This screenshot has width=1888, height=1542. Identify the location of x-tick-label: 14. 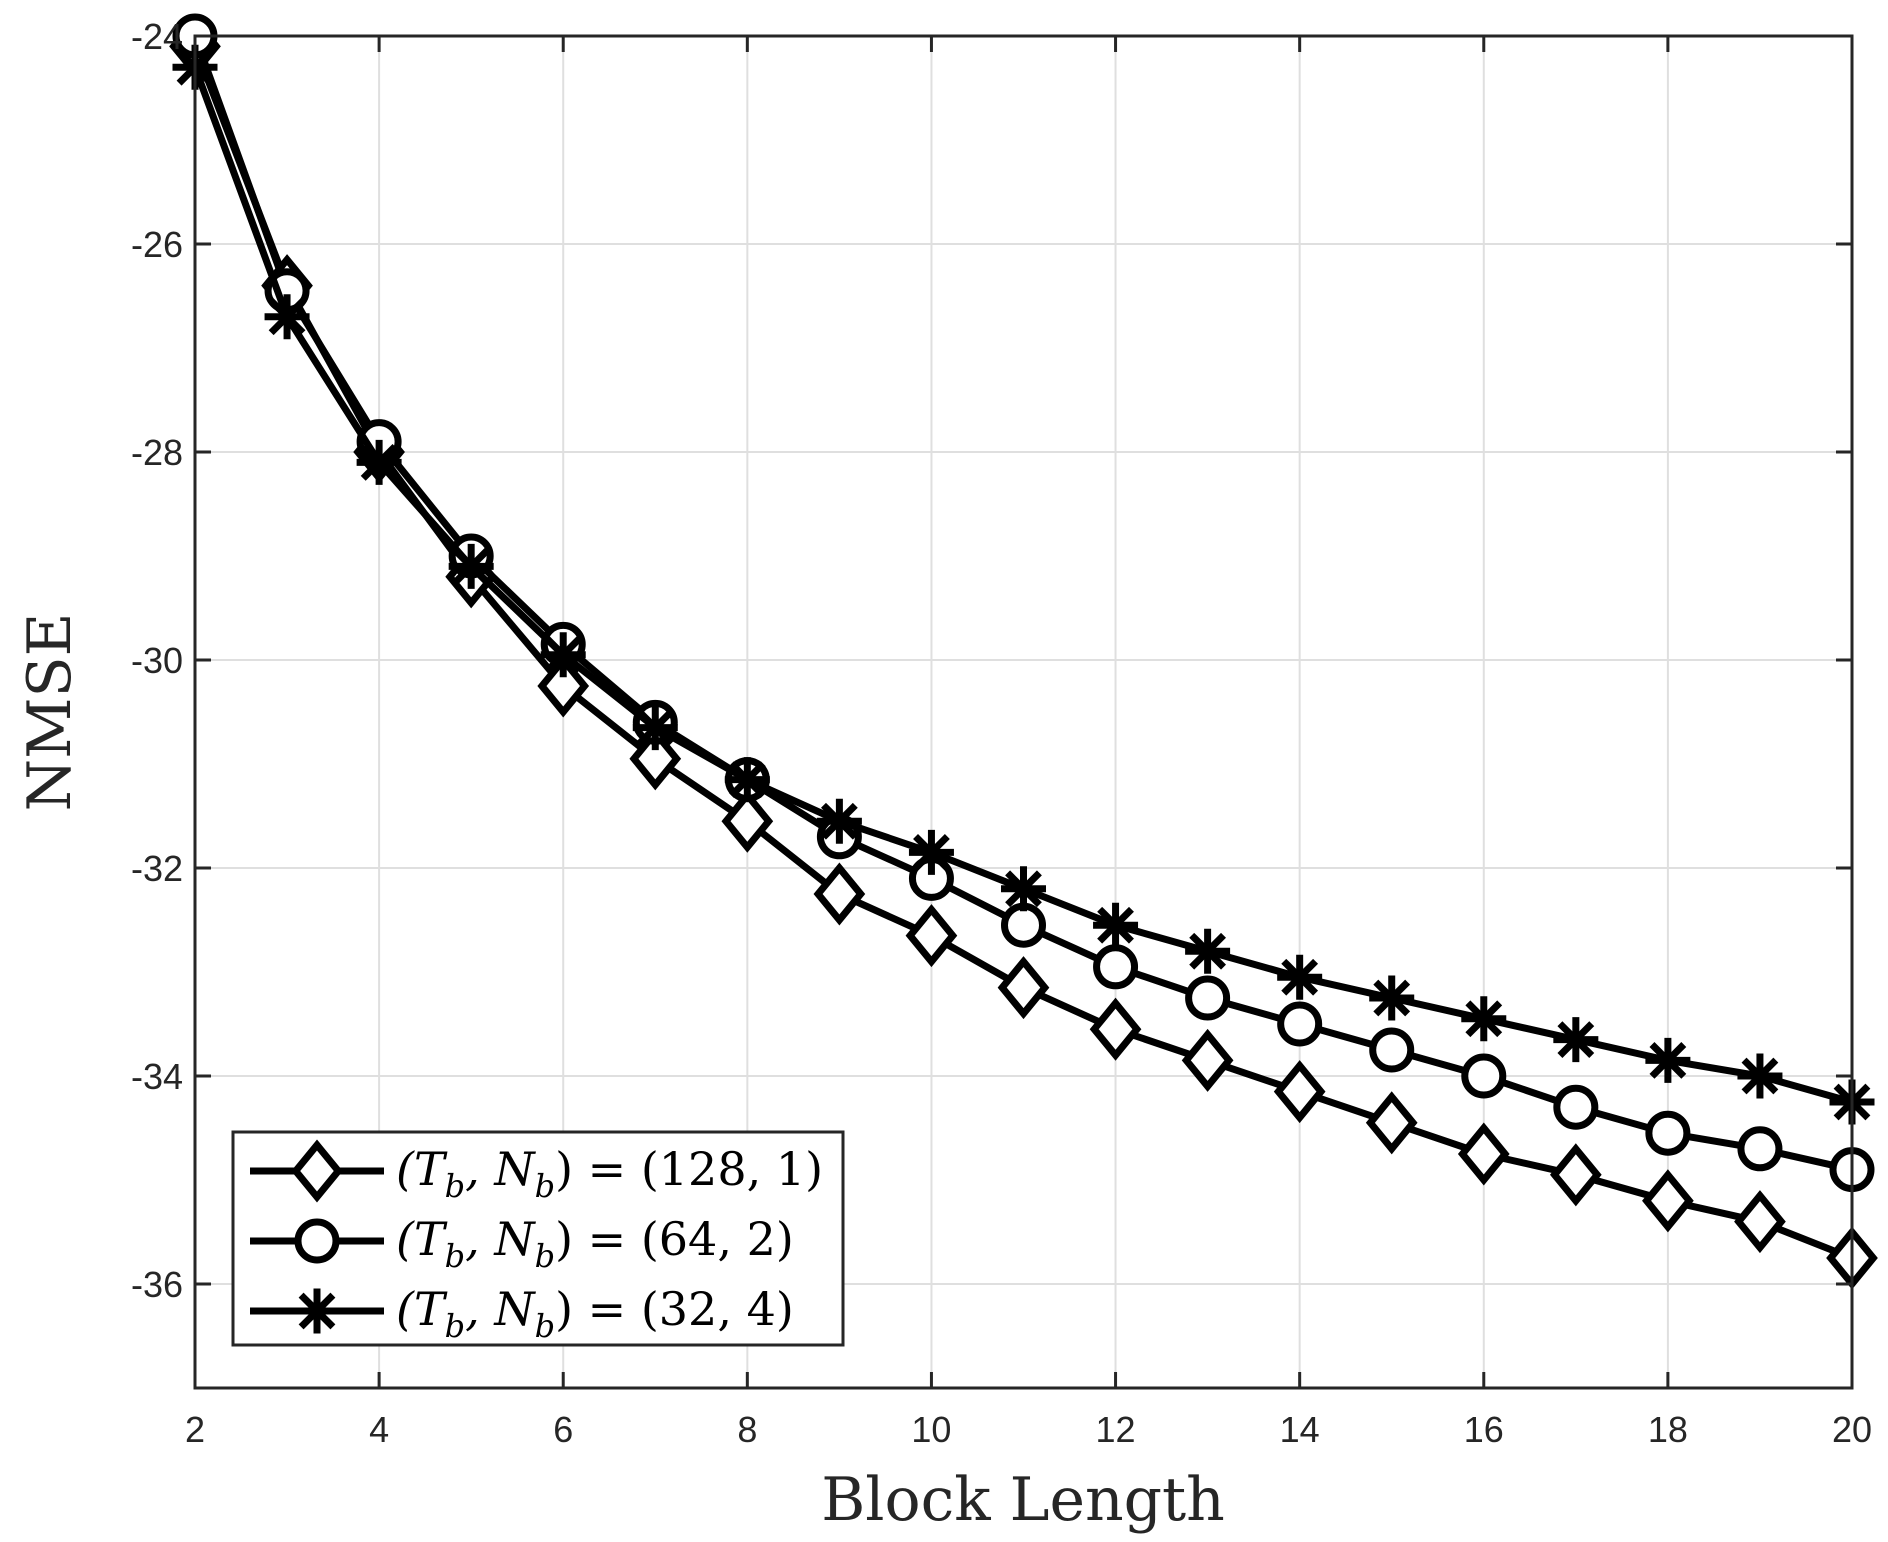
(1300, 1429).